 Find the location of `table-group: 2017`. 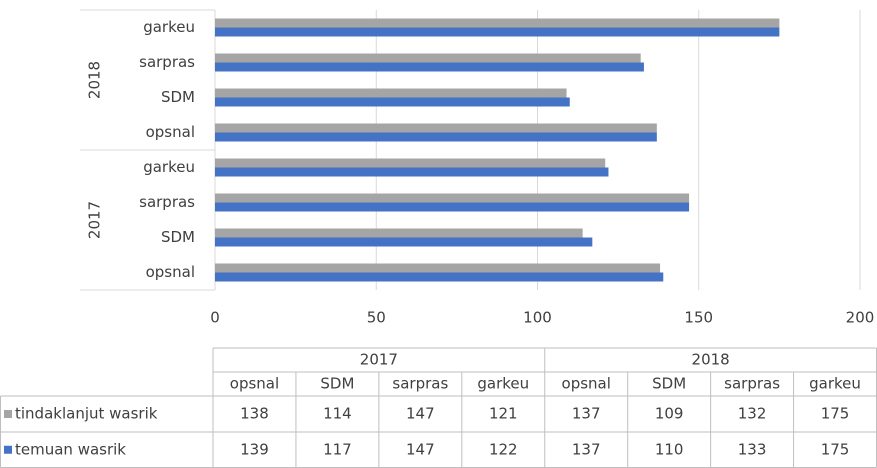

table-group: 2017 is located at coordinates (379, 360).